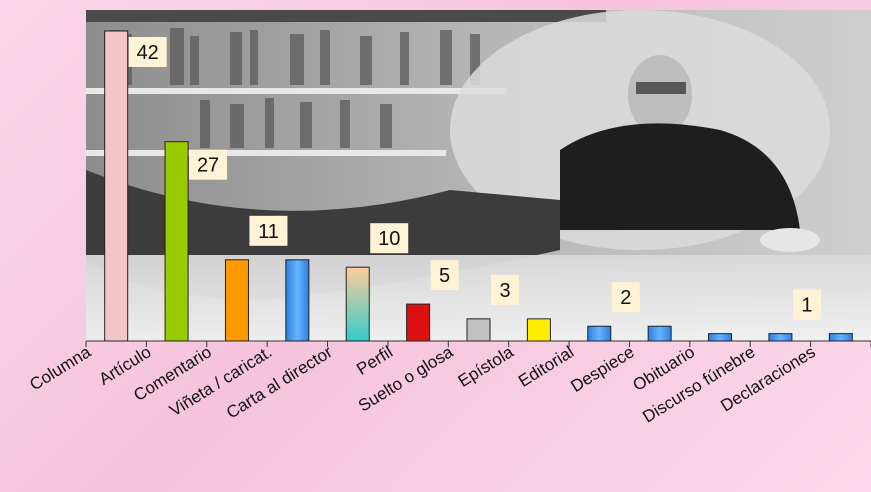 This screenshot has width=871, height=492. I want to click on data-label-text: 10, so click(389, 239).